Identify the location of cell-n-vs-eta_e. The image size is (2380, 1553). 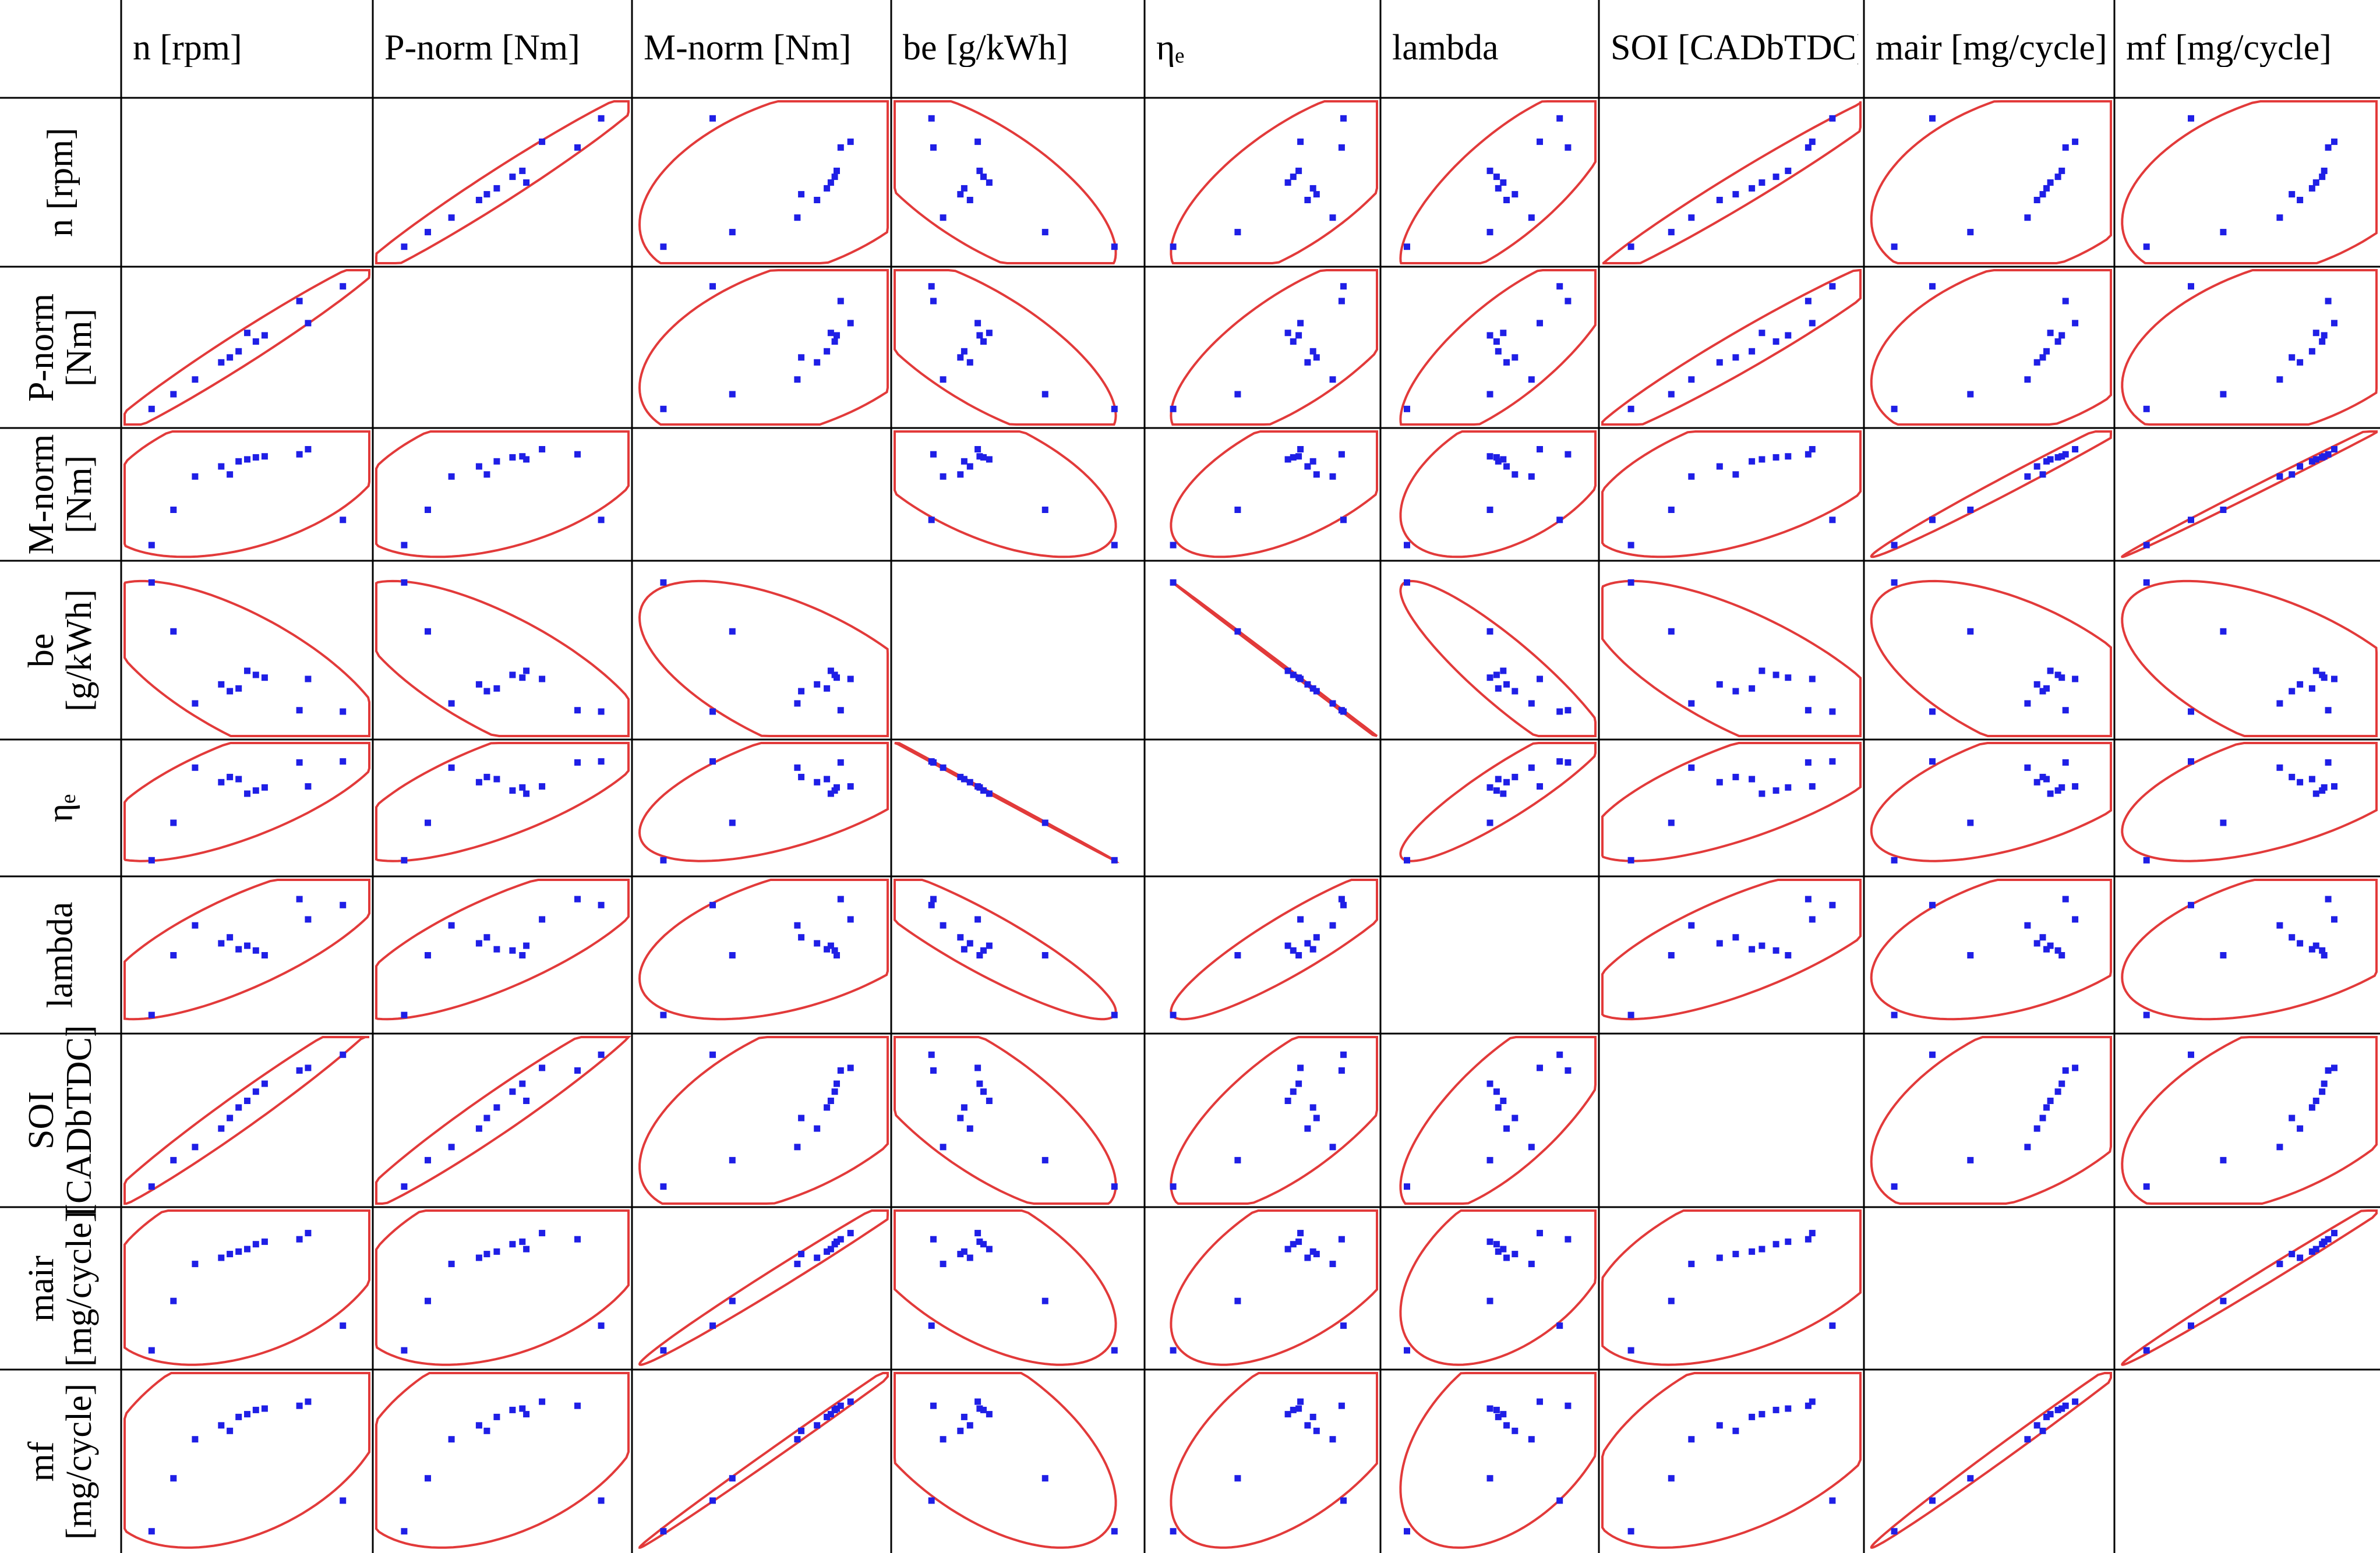
(1274, 182).